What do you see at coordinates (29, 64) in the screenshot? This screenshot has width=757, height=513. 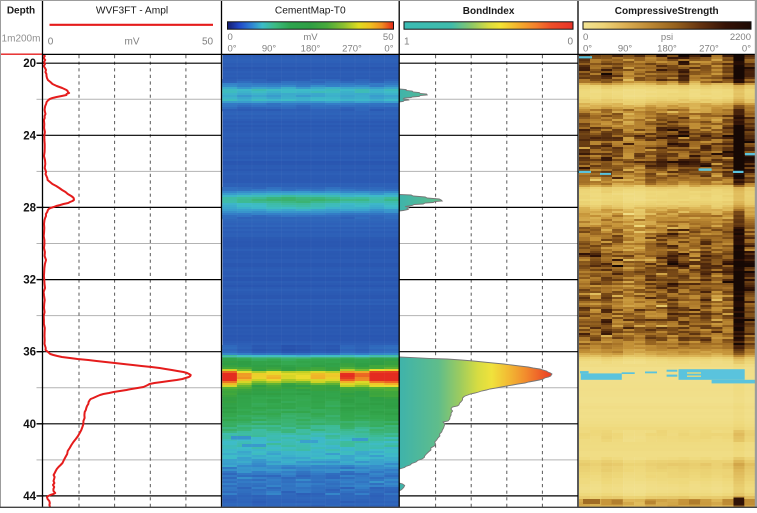 I see `svg-text: 20` at bounding box center [29, 64].